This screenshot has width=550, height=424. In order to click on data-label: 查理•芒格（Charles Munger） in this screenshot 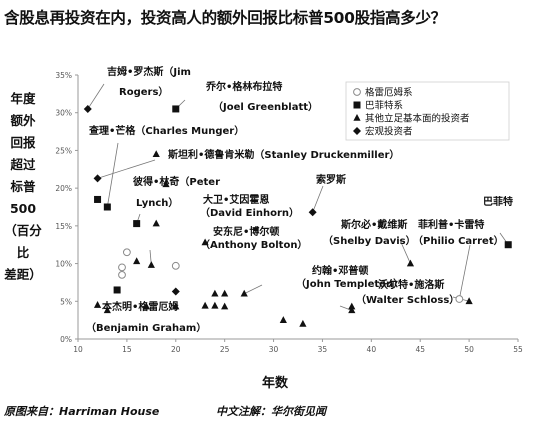, I will do `click(166, 130)`.